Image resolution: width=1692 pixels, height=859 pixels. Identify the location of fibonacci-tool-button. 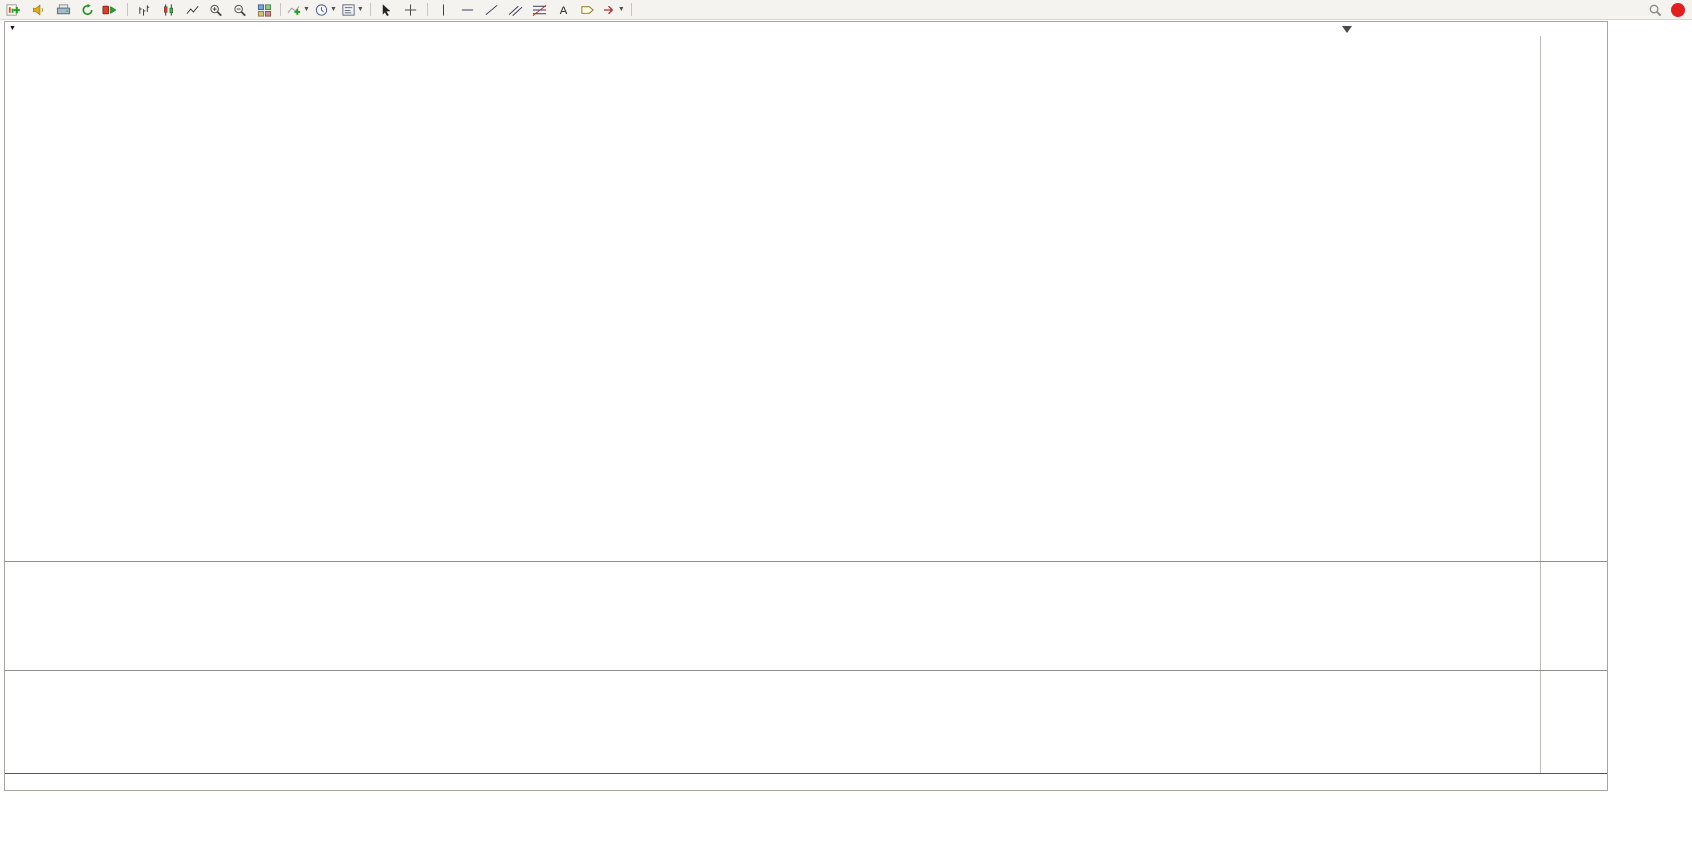
(540, 10).